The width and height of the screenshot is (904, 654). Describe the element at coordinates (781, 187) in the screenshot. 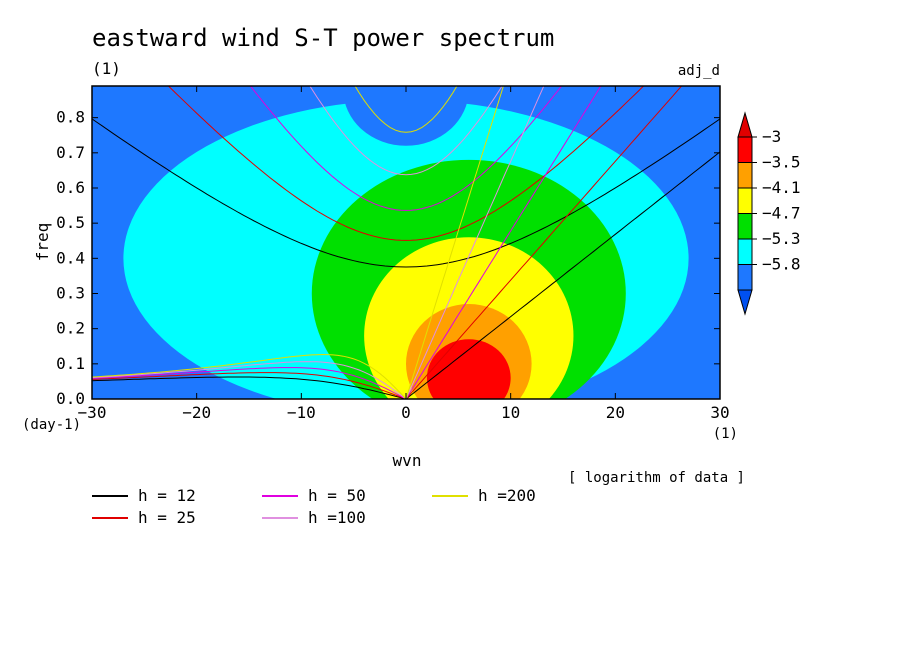

I see `colorbar-label: −4.1` at that location.